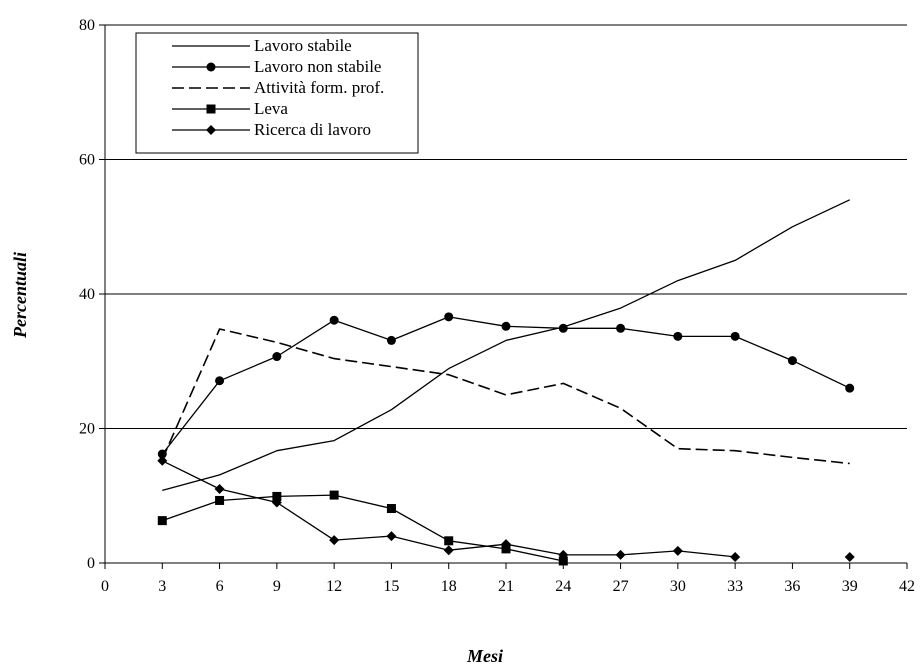 Image resolution: width=922 pixels, height=668 pixels. I want to click on marker-leva-x15, so click(391, 509).